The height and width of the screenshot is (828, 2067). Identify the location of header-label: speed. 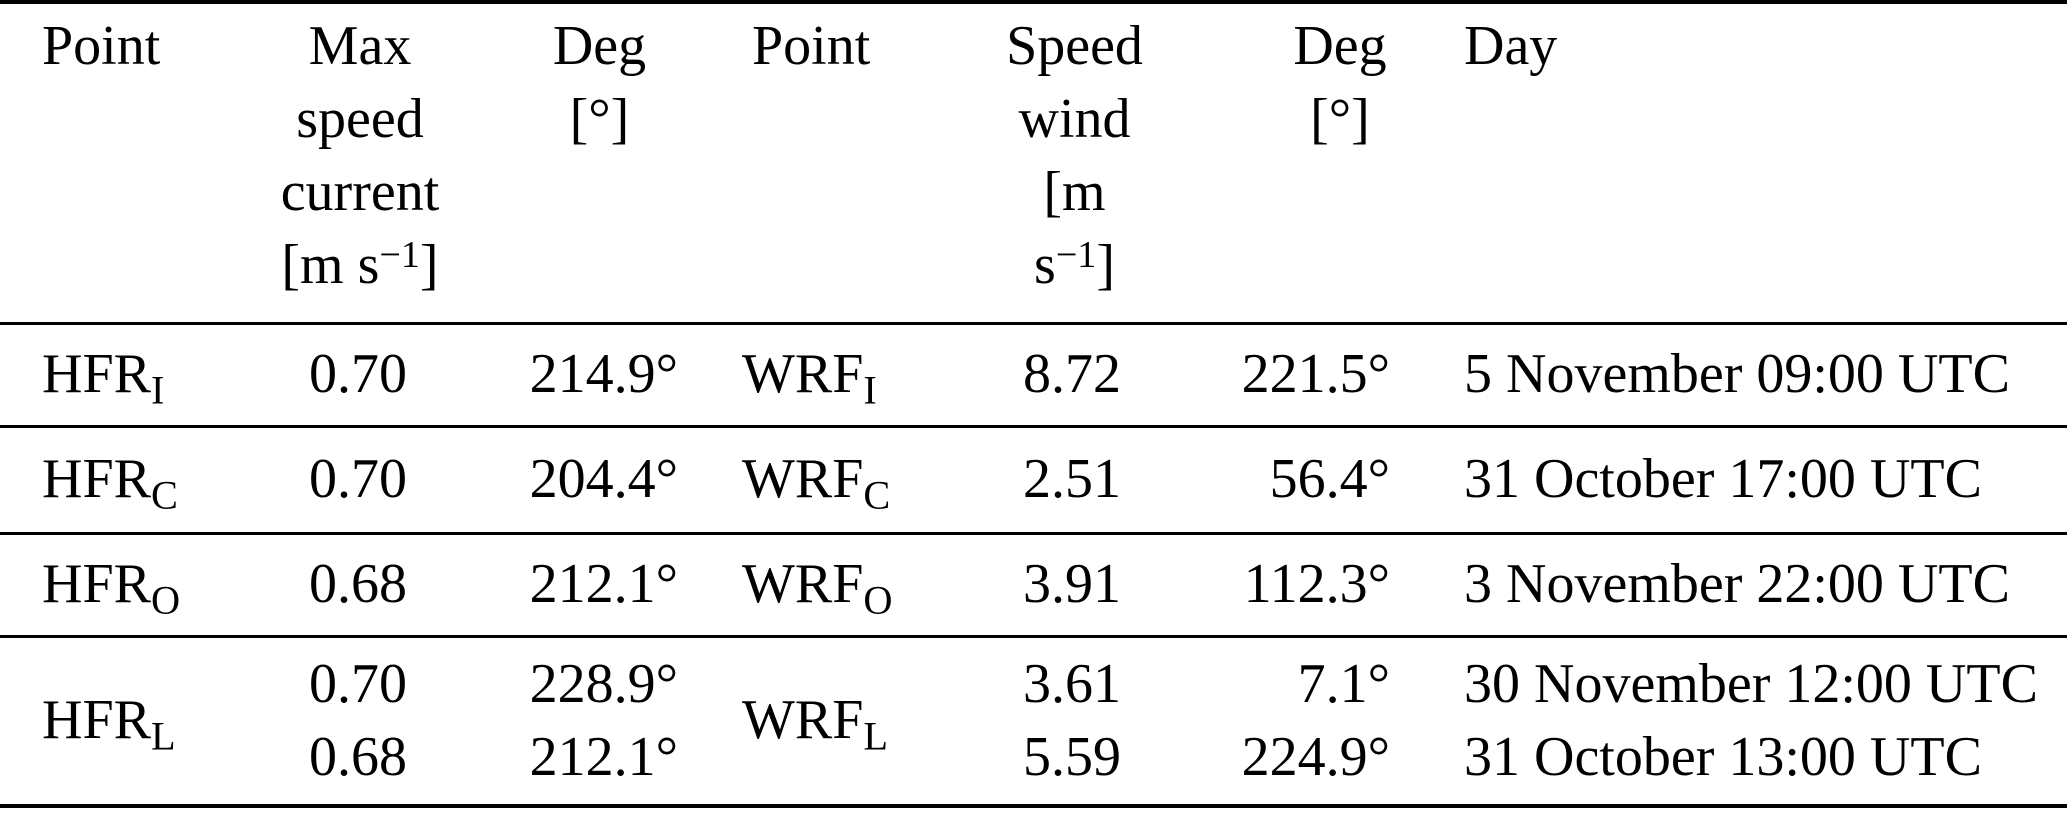
(360, 119).